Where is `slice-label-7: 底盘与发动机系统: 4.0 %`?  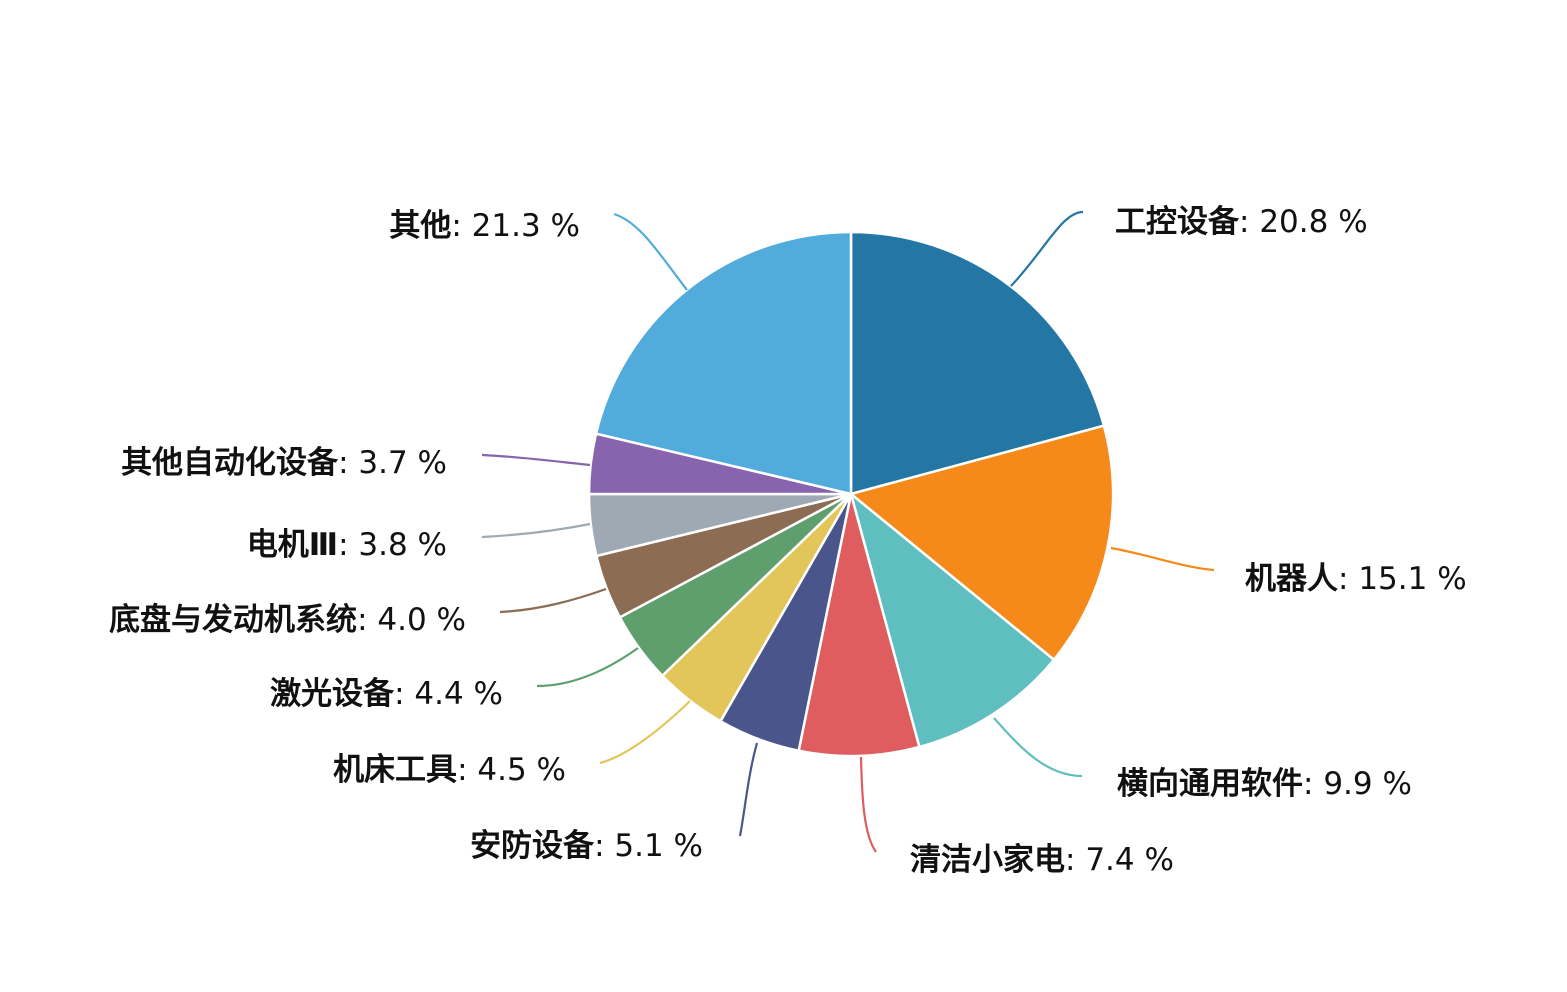 slice-label-7: 底盘与发动机系统: 4.0 % is located at coordinates (287, 620).